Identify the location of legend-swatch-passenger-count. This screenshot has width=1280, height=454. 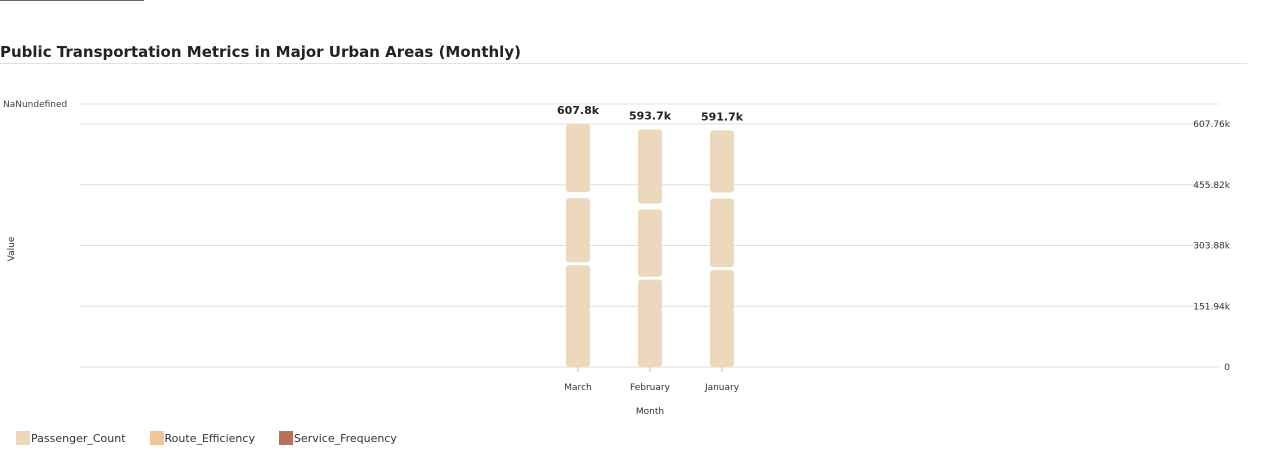
(23, 438).